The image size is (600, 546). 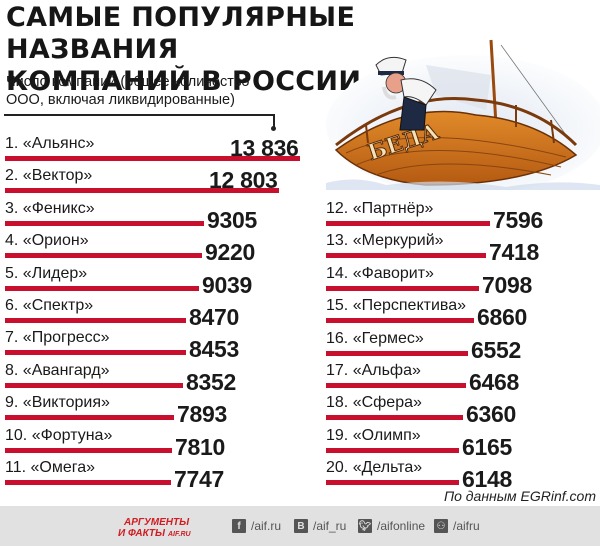 What do you see at coordinates (128, 82) in the screenshot?
I see `subtitle-line-1: Число компаний (общее количество` at bounding box center [128, 82].